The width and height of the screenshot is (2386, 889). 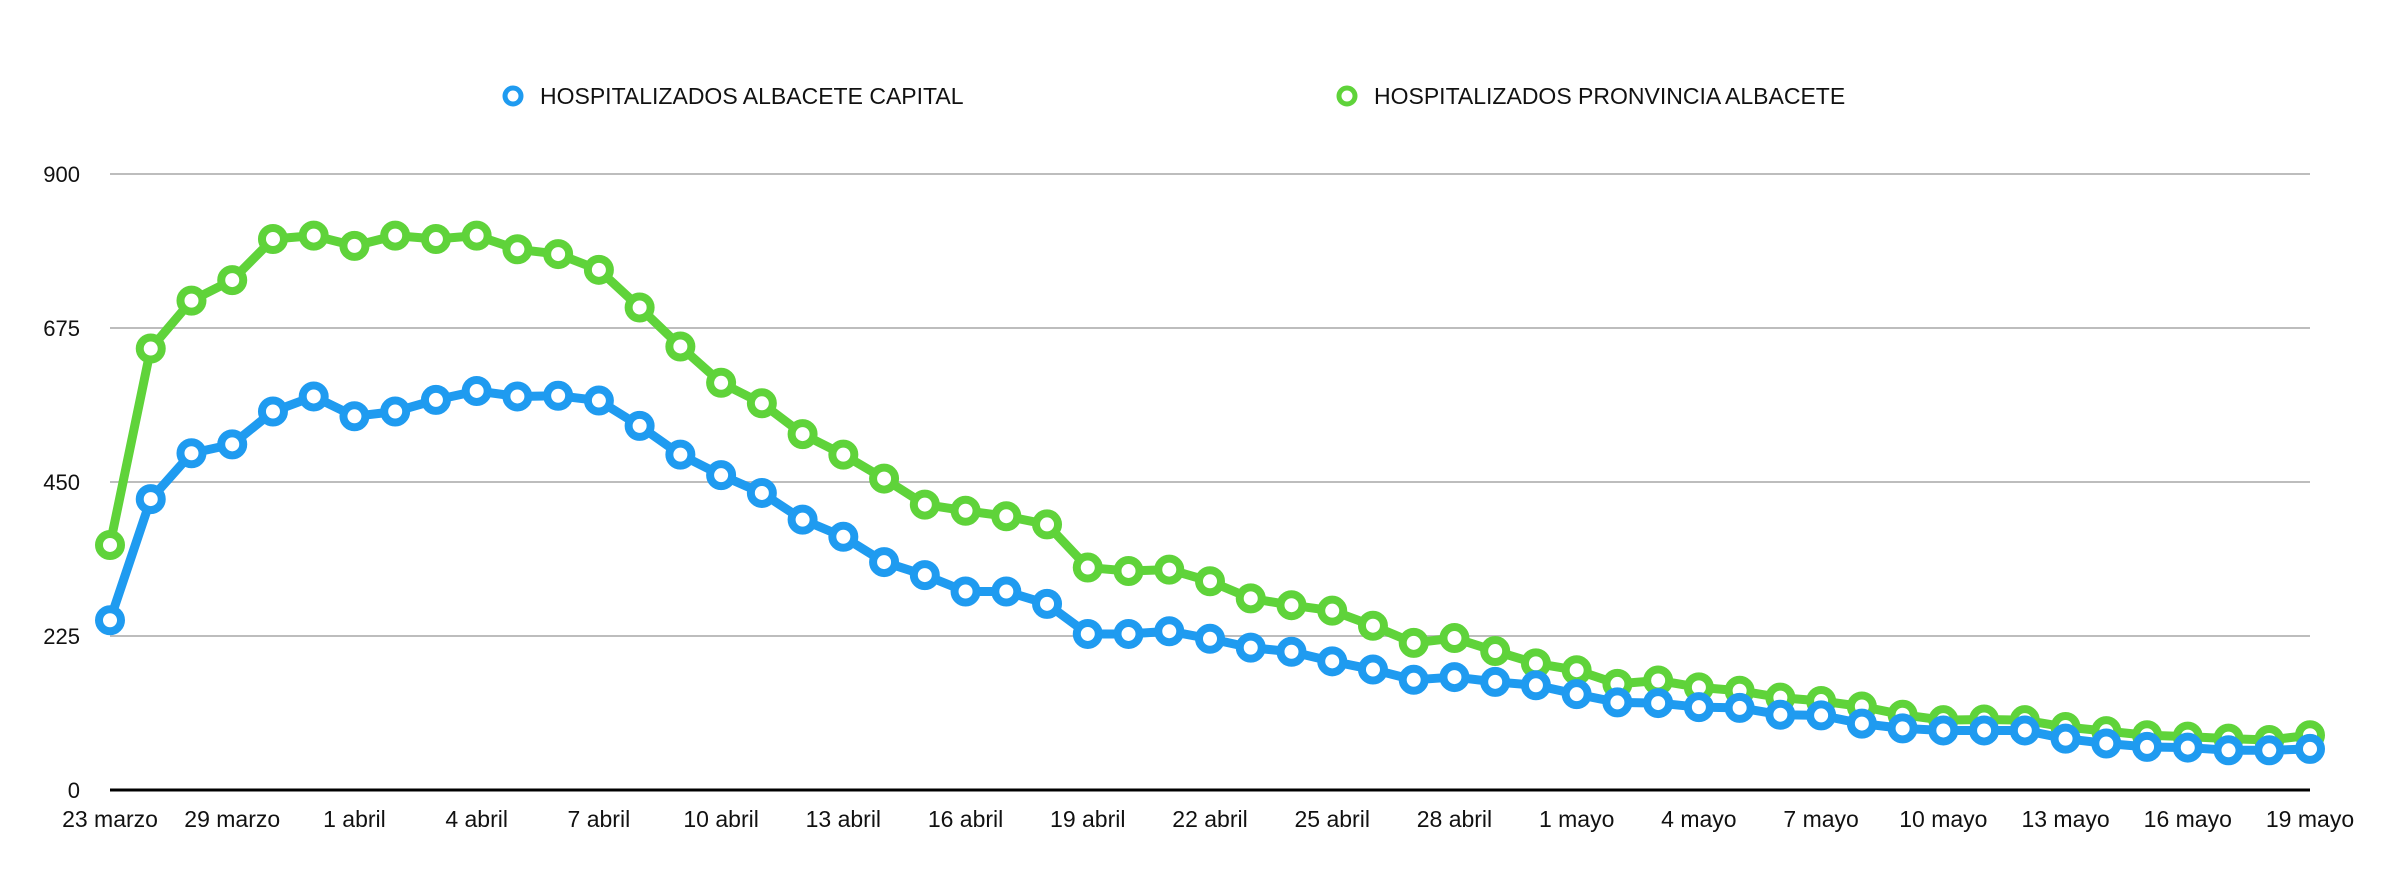 I want to click on x-tick-label: 19 abril, so click(x=1087, y=819).